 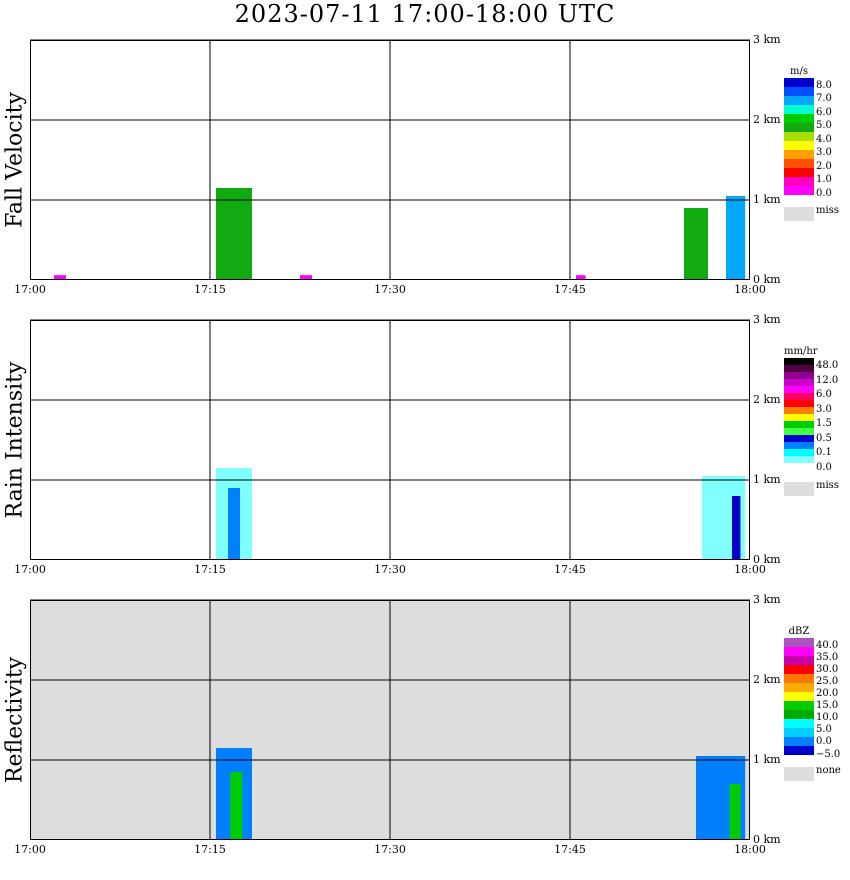 What do you see at coordinates (828, 754) in the screenshot?
I see `legend-label: −5.0` at bounding box center [828, 754].